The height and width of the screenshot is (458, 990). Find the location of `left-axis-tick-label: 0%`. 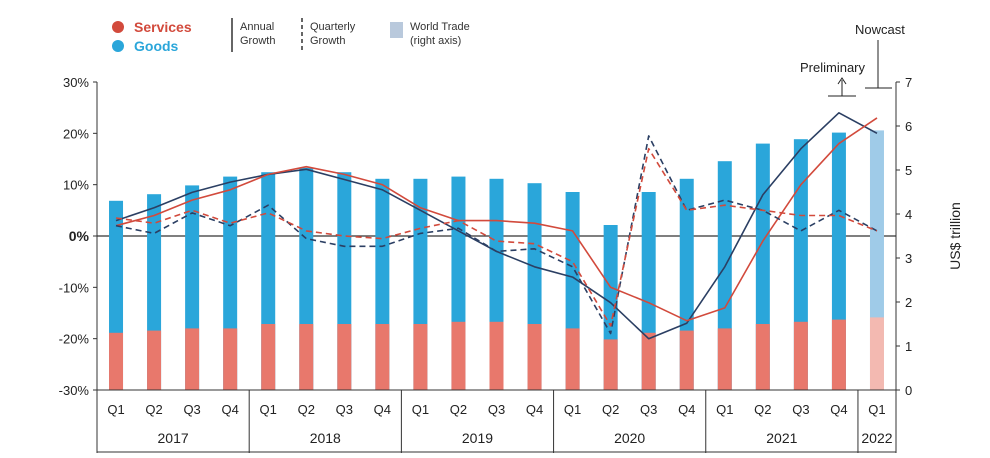

left-axis-tick-label: 0% is located at coordinates (79, 236).